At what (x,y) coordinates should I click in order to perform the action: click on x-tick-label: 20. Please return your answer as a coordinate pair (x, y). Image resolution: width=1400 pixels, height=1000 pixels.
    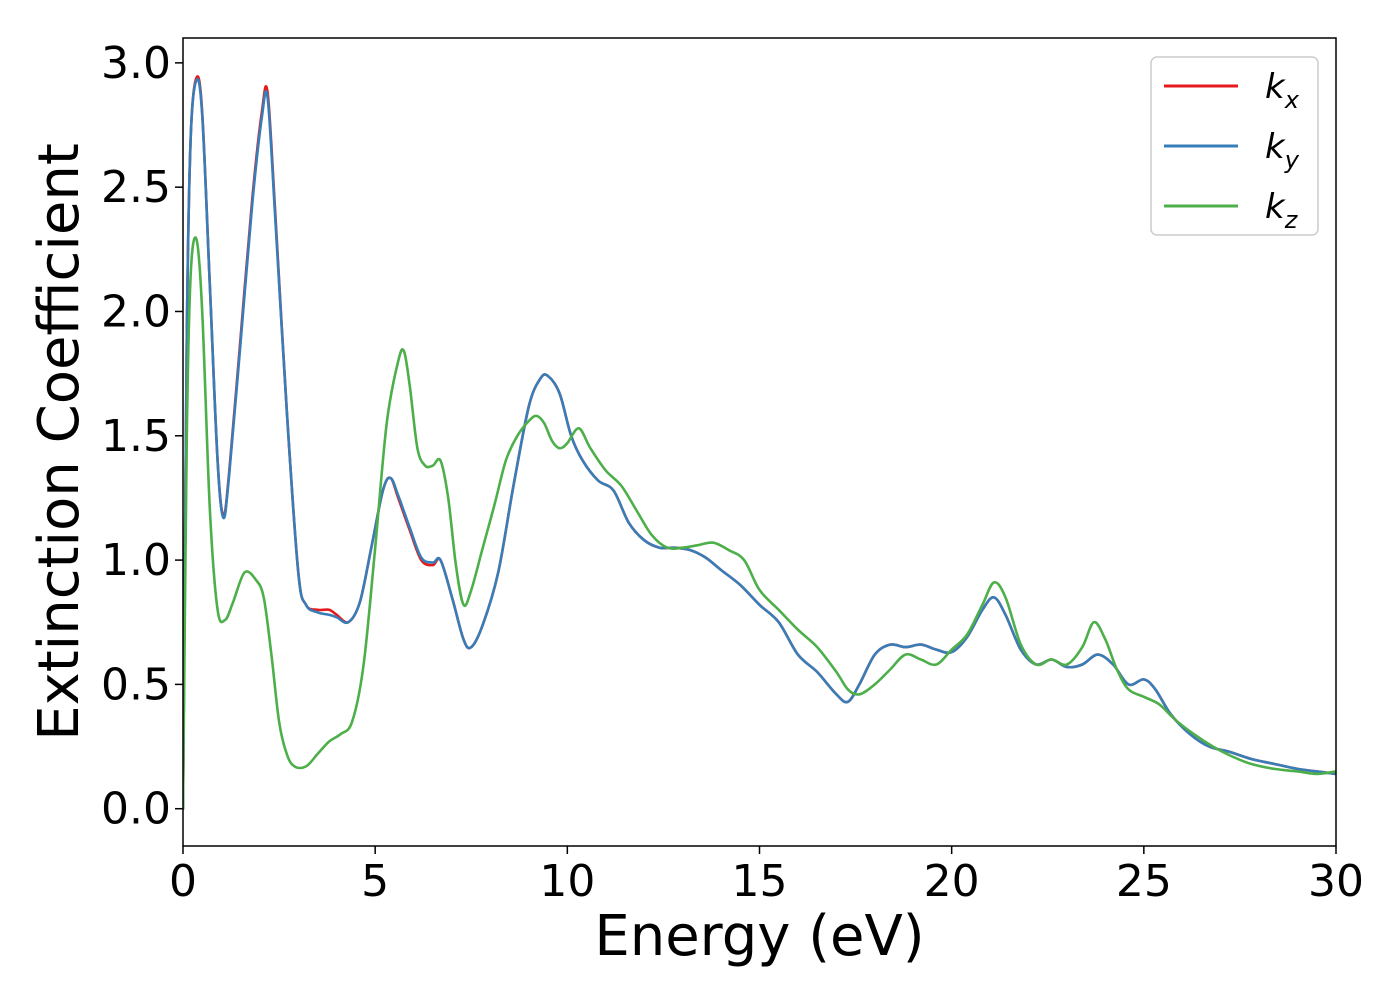
    Looking at the image, I should click on (952, 881).